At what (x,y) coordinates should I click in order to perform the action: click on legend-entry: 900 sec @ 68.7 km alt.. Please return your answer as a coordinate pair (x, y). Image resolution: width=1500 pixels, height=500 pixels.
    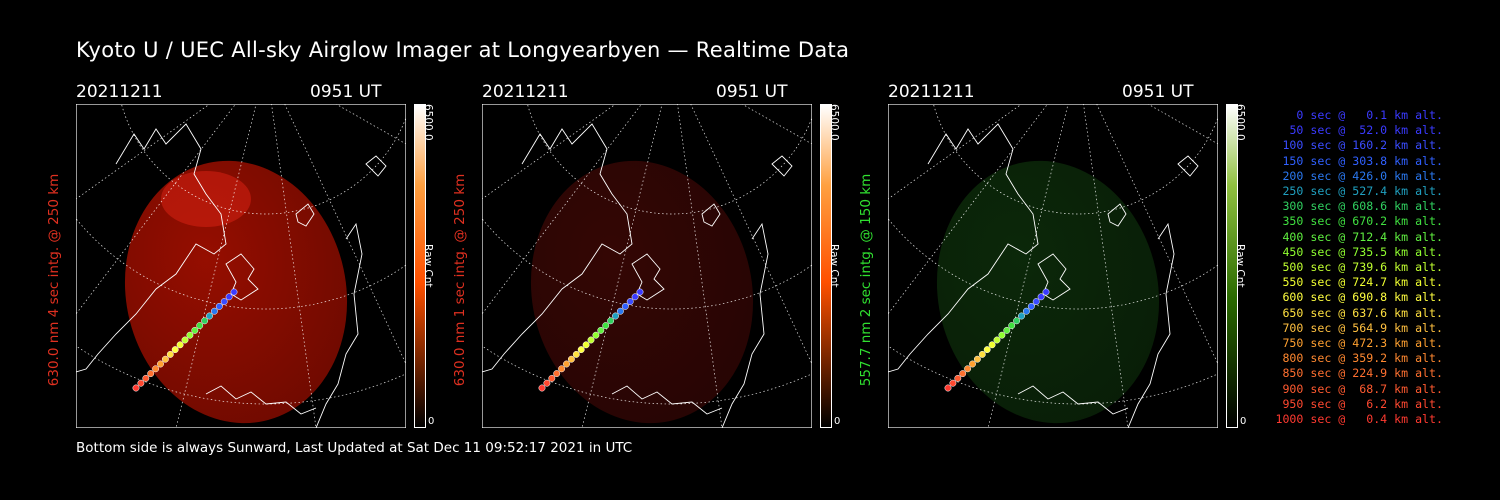
    Looking at the image, I should click on (1362, 388).